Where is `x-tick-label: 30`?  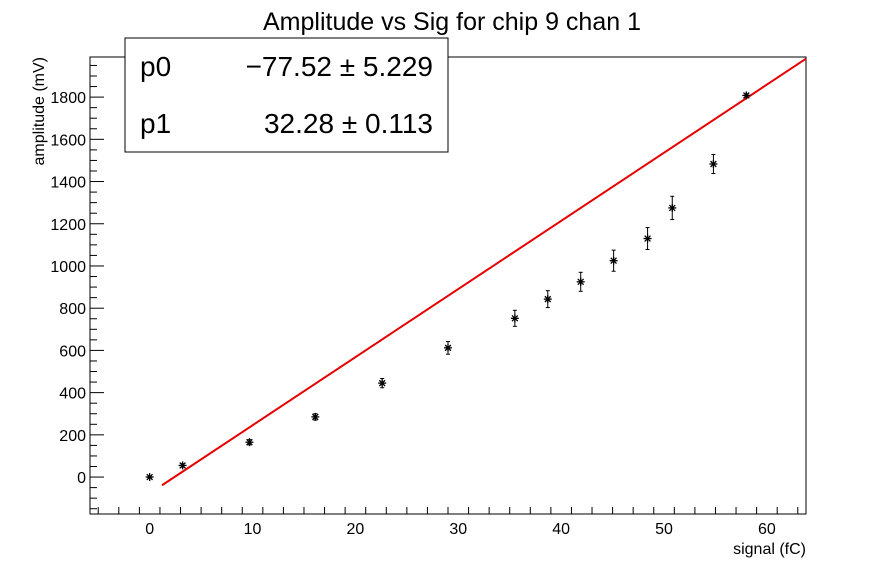
x-tick-label: 30 is located at coordinates (458, 529).